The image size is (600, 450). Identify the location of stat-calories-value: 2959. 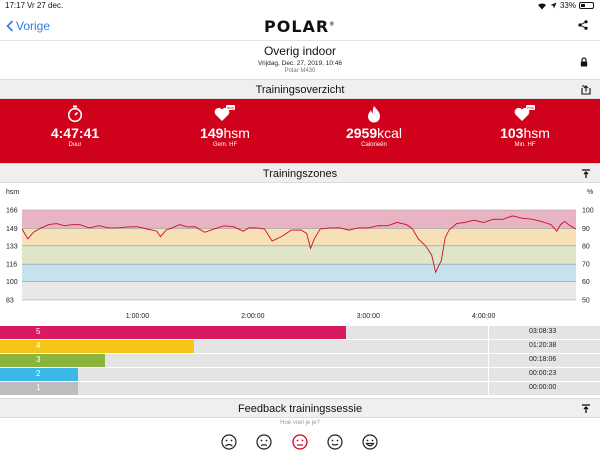
(361, 133).